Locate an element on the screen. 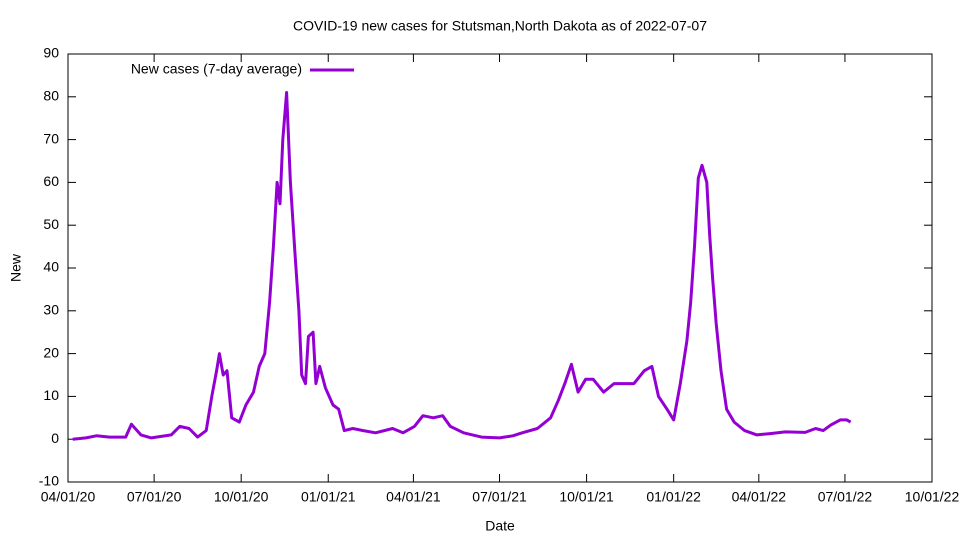 This screenshot has height=540, width=960. x-tick-label: 10/01/22 is located at coordinates (932, 497).